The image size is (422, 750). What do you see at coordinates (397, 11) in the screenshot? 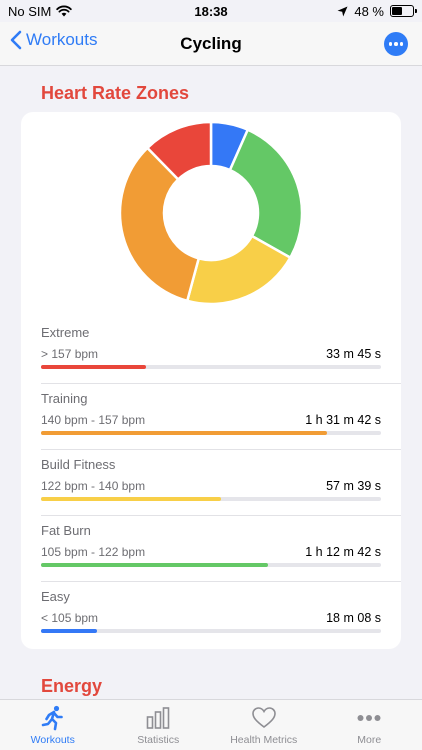
I see `battery-fill` at bounding box center [397, 11].